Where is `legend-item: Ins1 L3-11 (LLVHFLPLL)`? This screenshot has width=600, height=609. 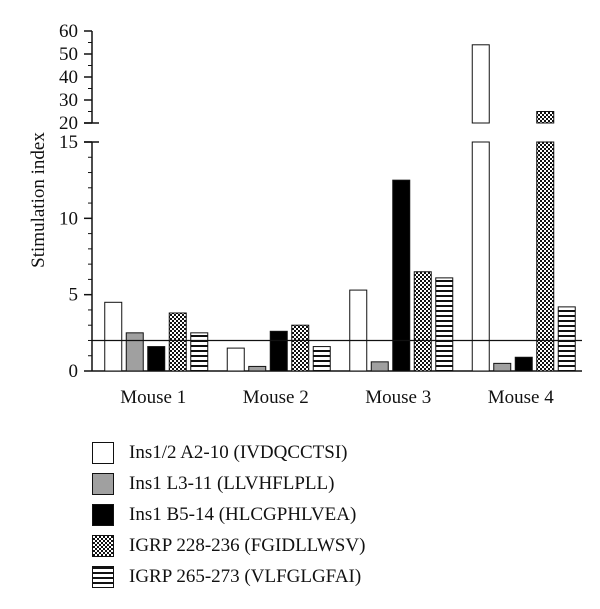 legend-item: Ins1 L3-11 (LLVHFLPLL) is located at coordinates (228, 483).